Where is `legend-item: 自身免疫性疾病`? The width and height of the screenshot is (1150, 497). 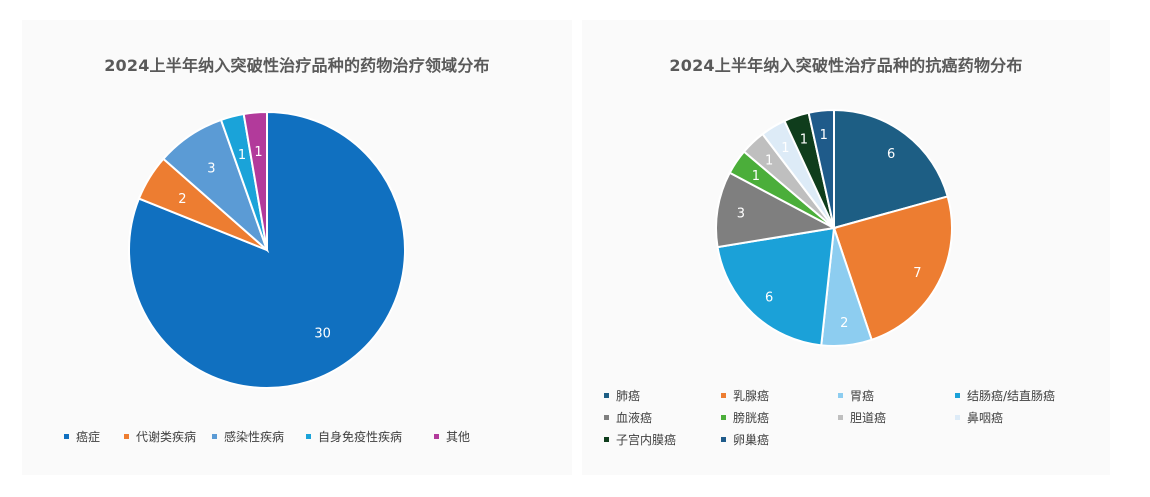
legend-item: 自身免疫性疾病 is located at coordinates (354, 436).